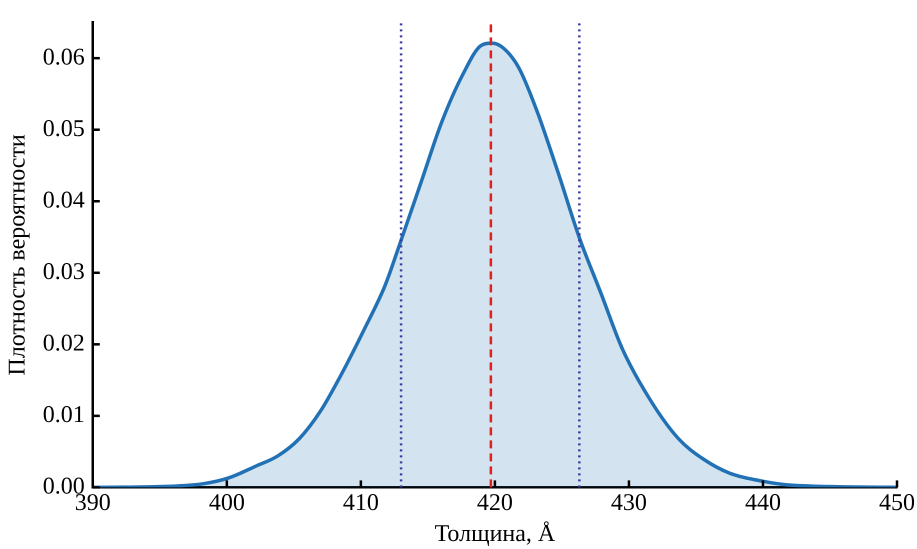 This screenshot has width=917, height=549. Describe the element at coordinates (494, 503) in the screenshot. I see `x-tick-label: 420` at that location.